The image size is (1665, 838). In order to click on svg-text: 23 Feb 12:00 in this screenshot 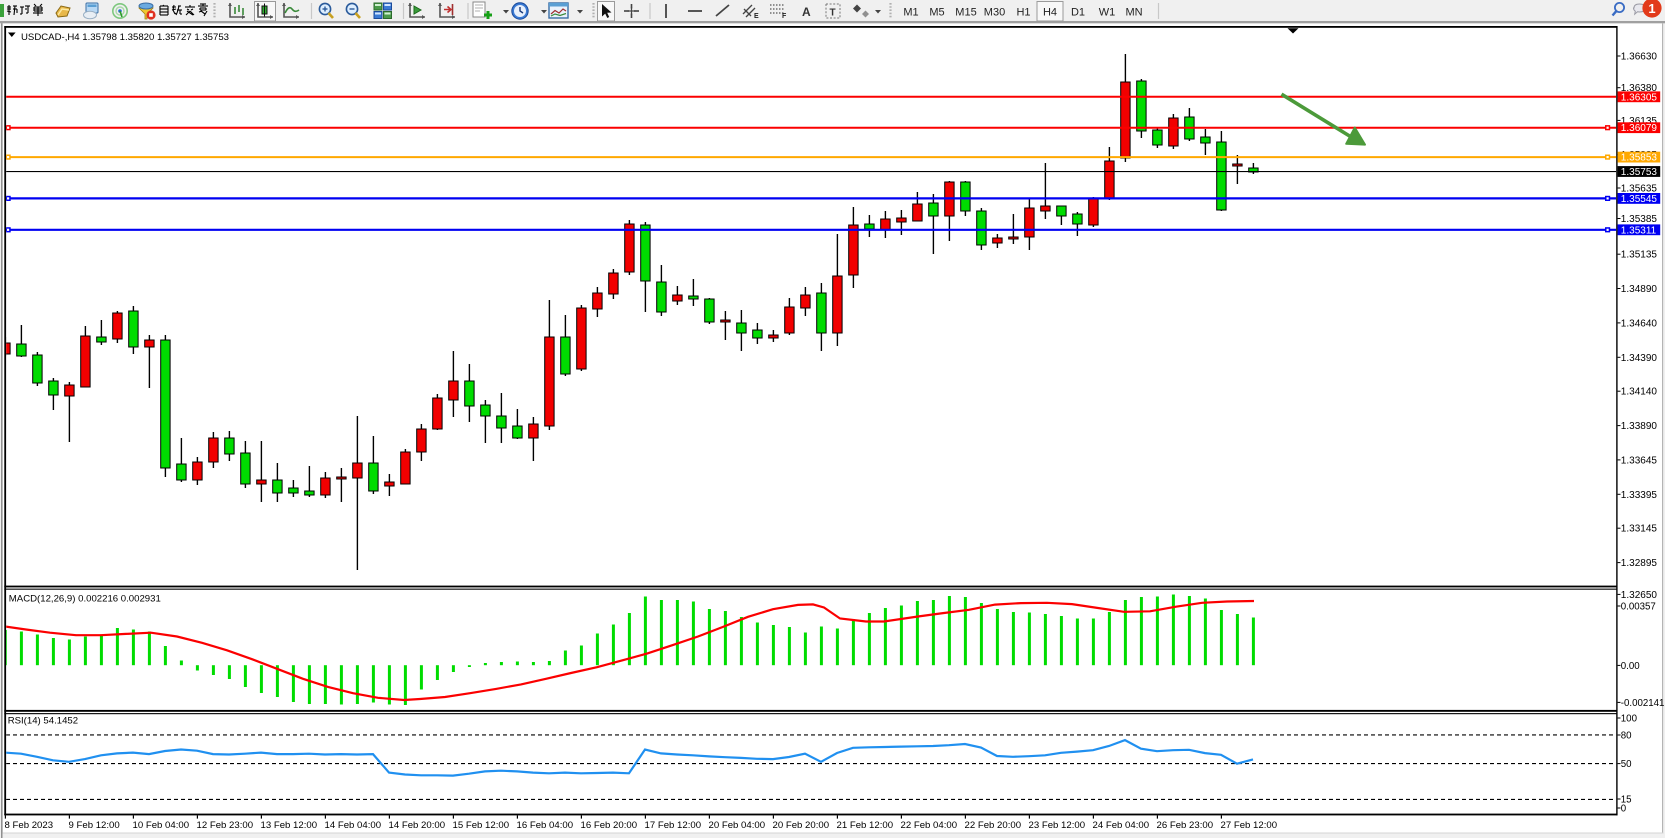, I will do `click(1057, 825)`.